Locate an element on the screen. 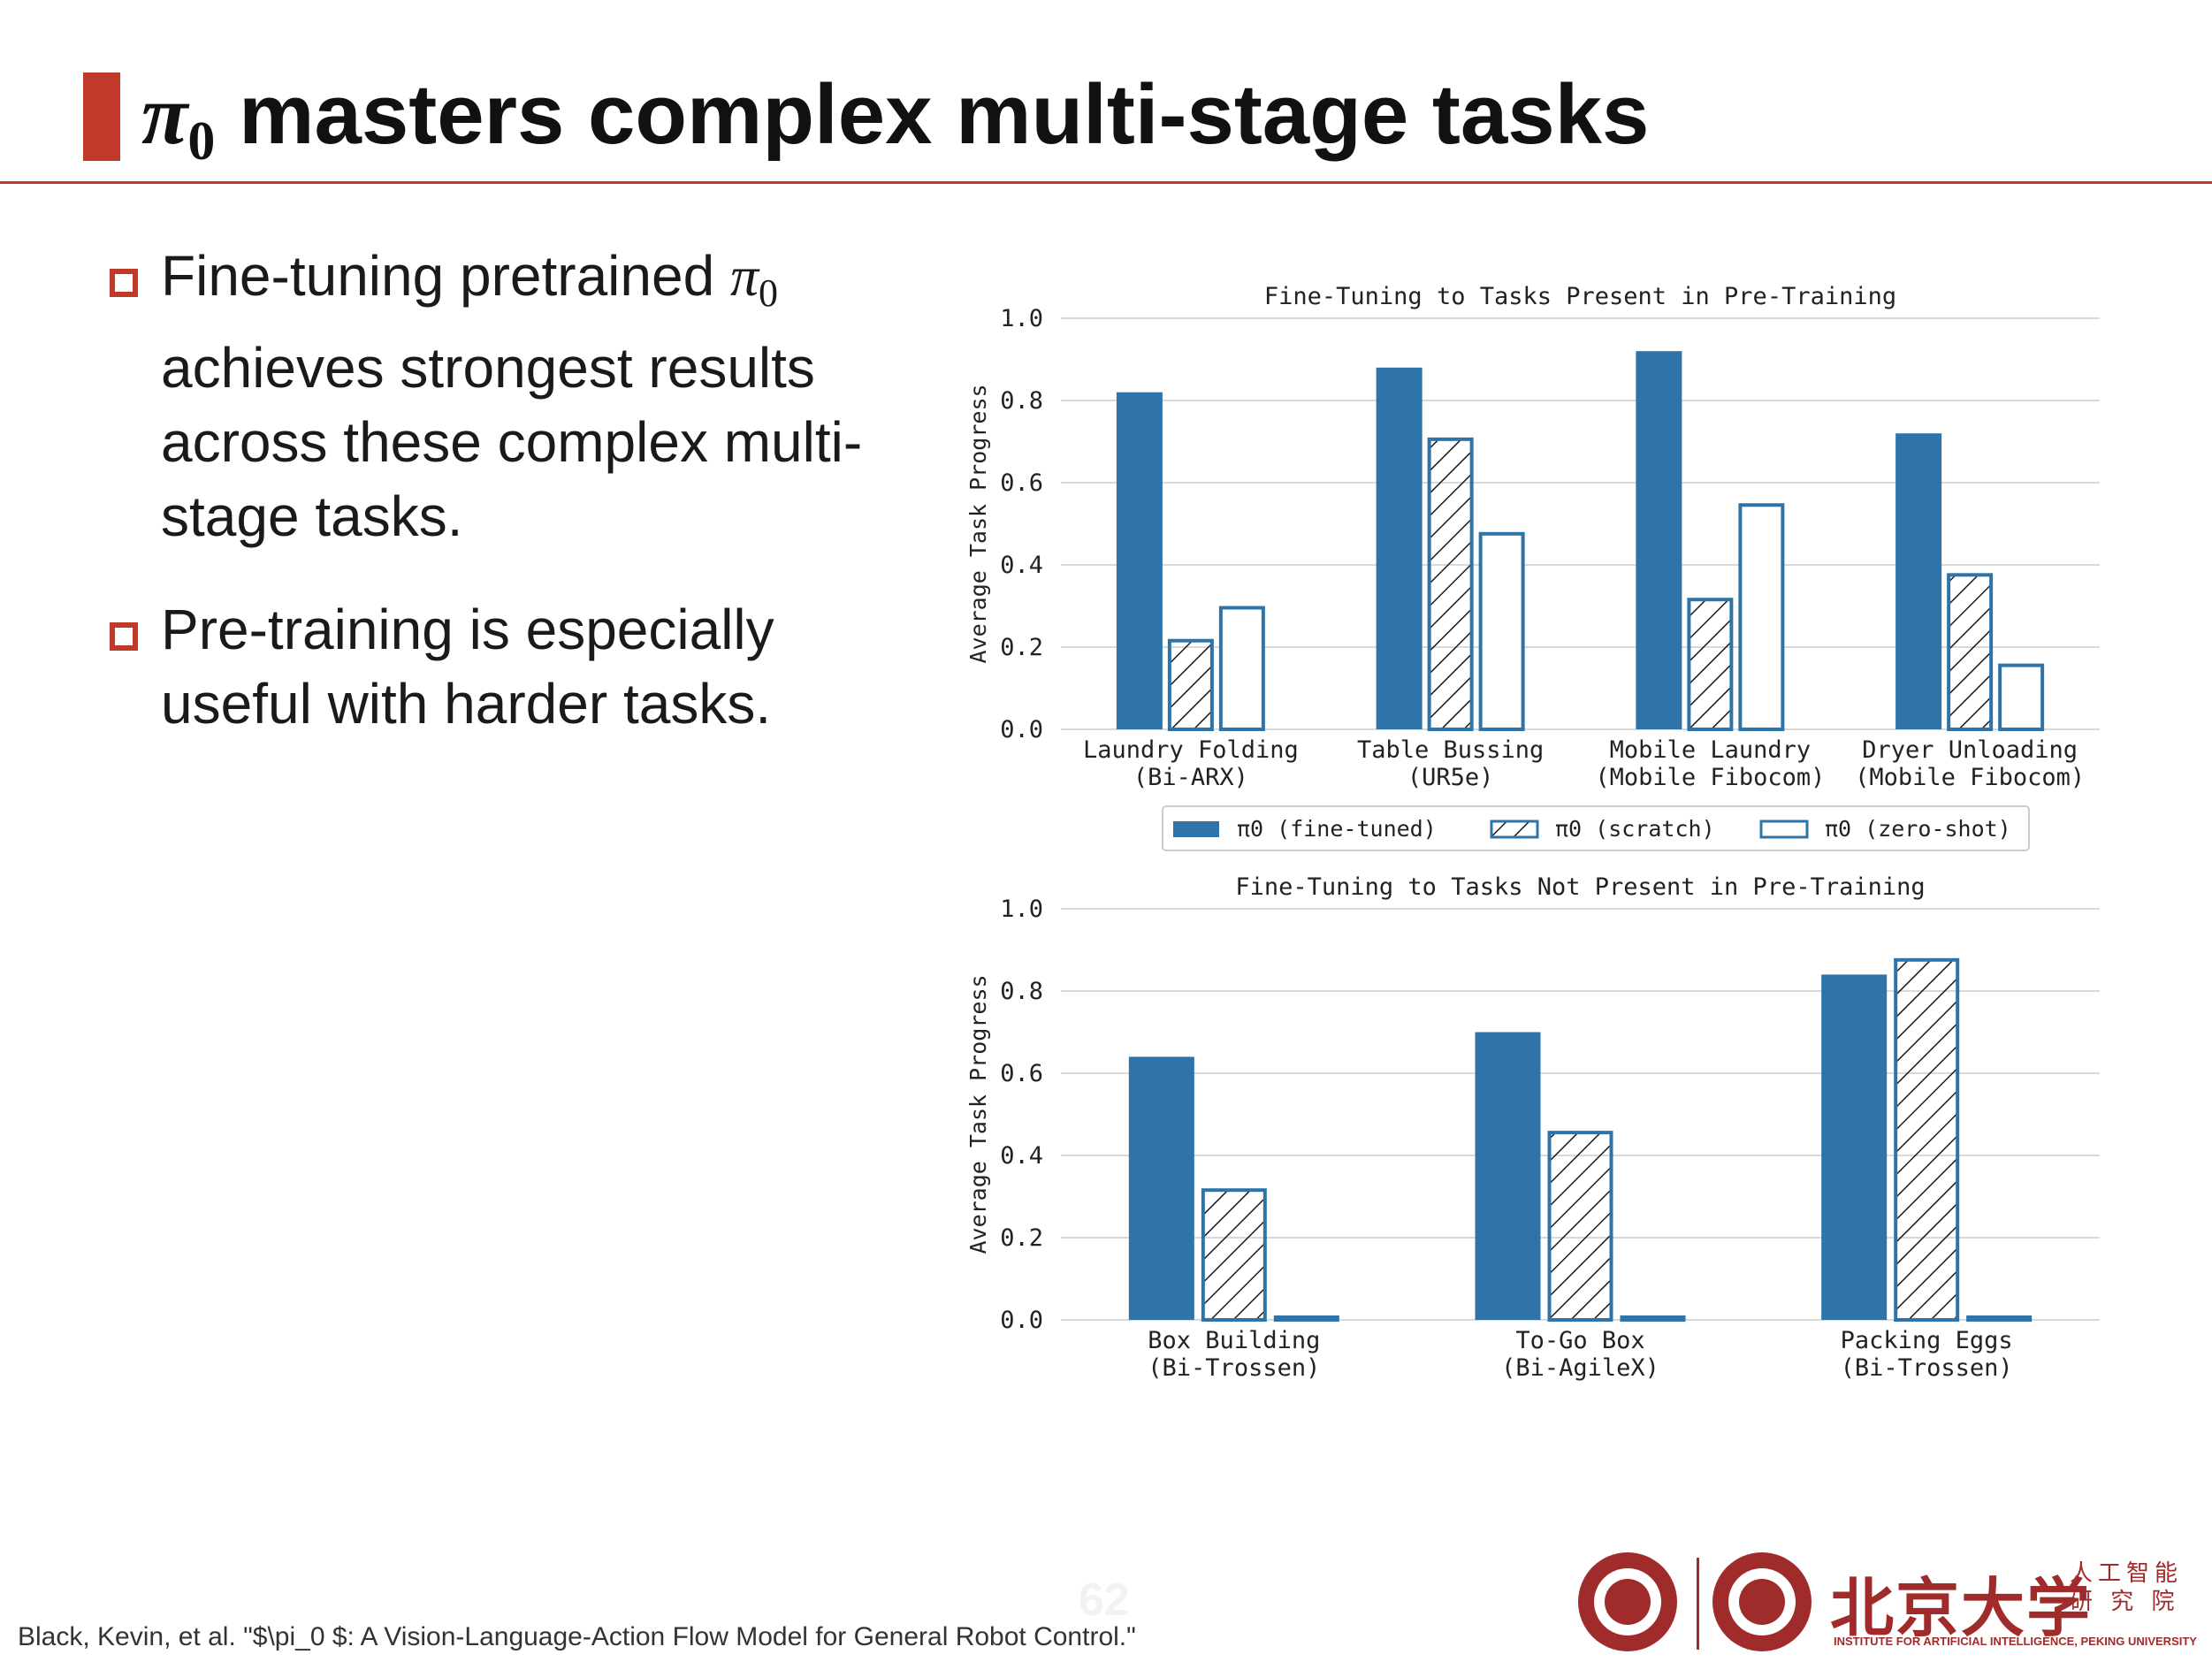 This screenshot has height=1662, width=2212. institute-seal-icon is located at coordinates (1762, 1601).